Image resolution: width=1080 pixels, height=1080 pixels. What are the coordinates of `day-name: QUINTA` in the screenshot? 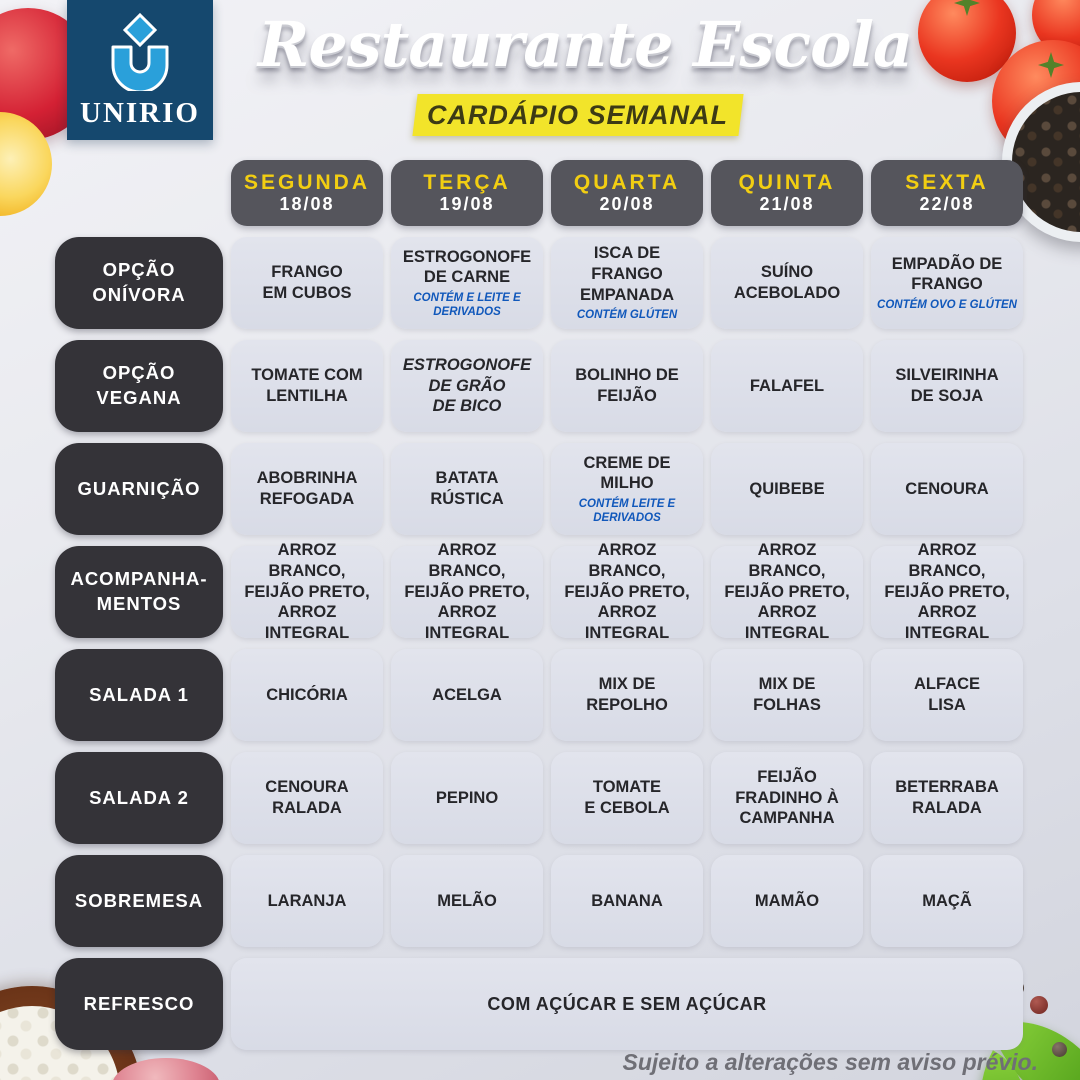 It's located at (787, 182).